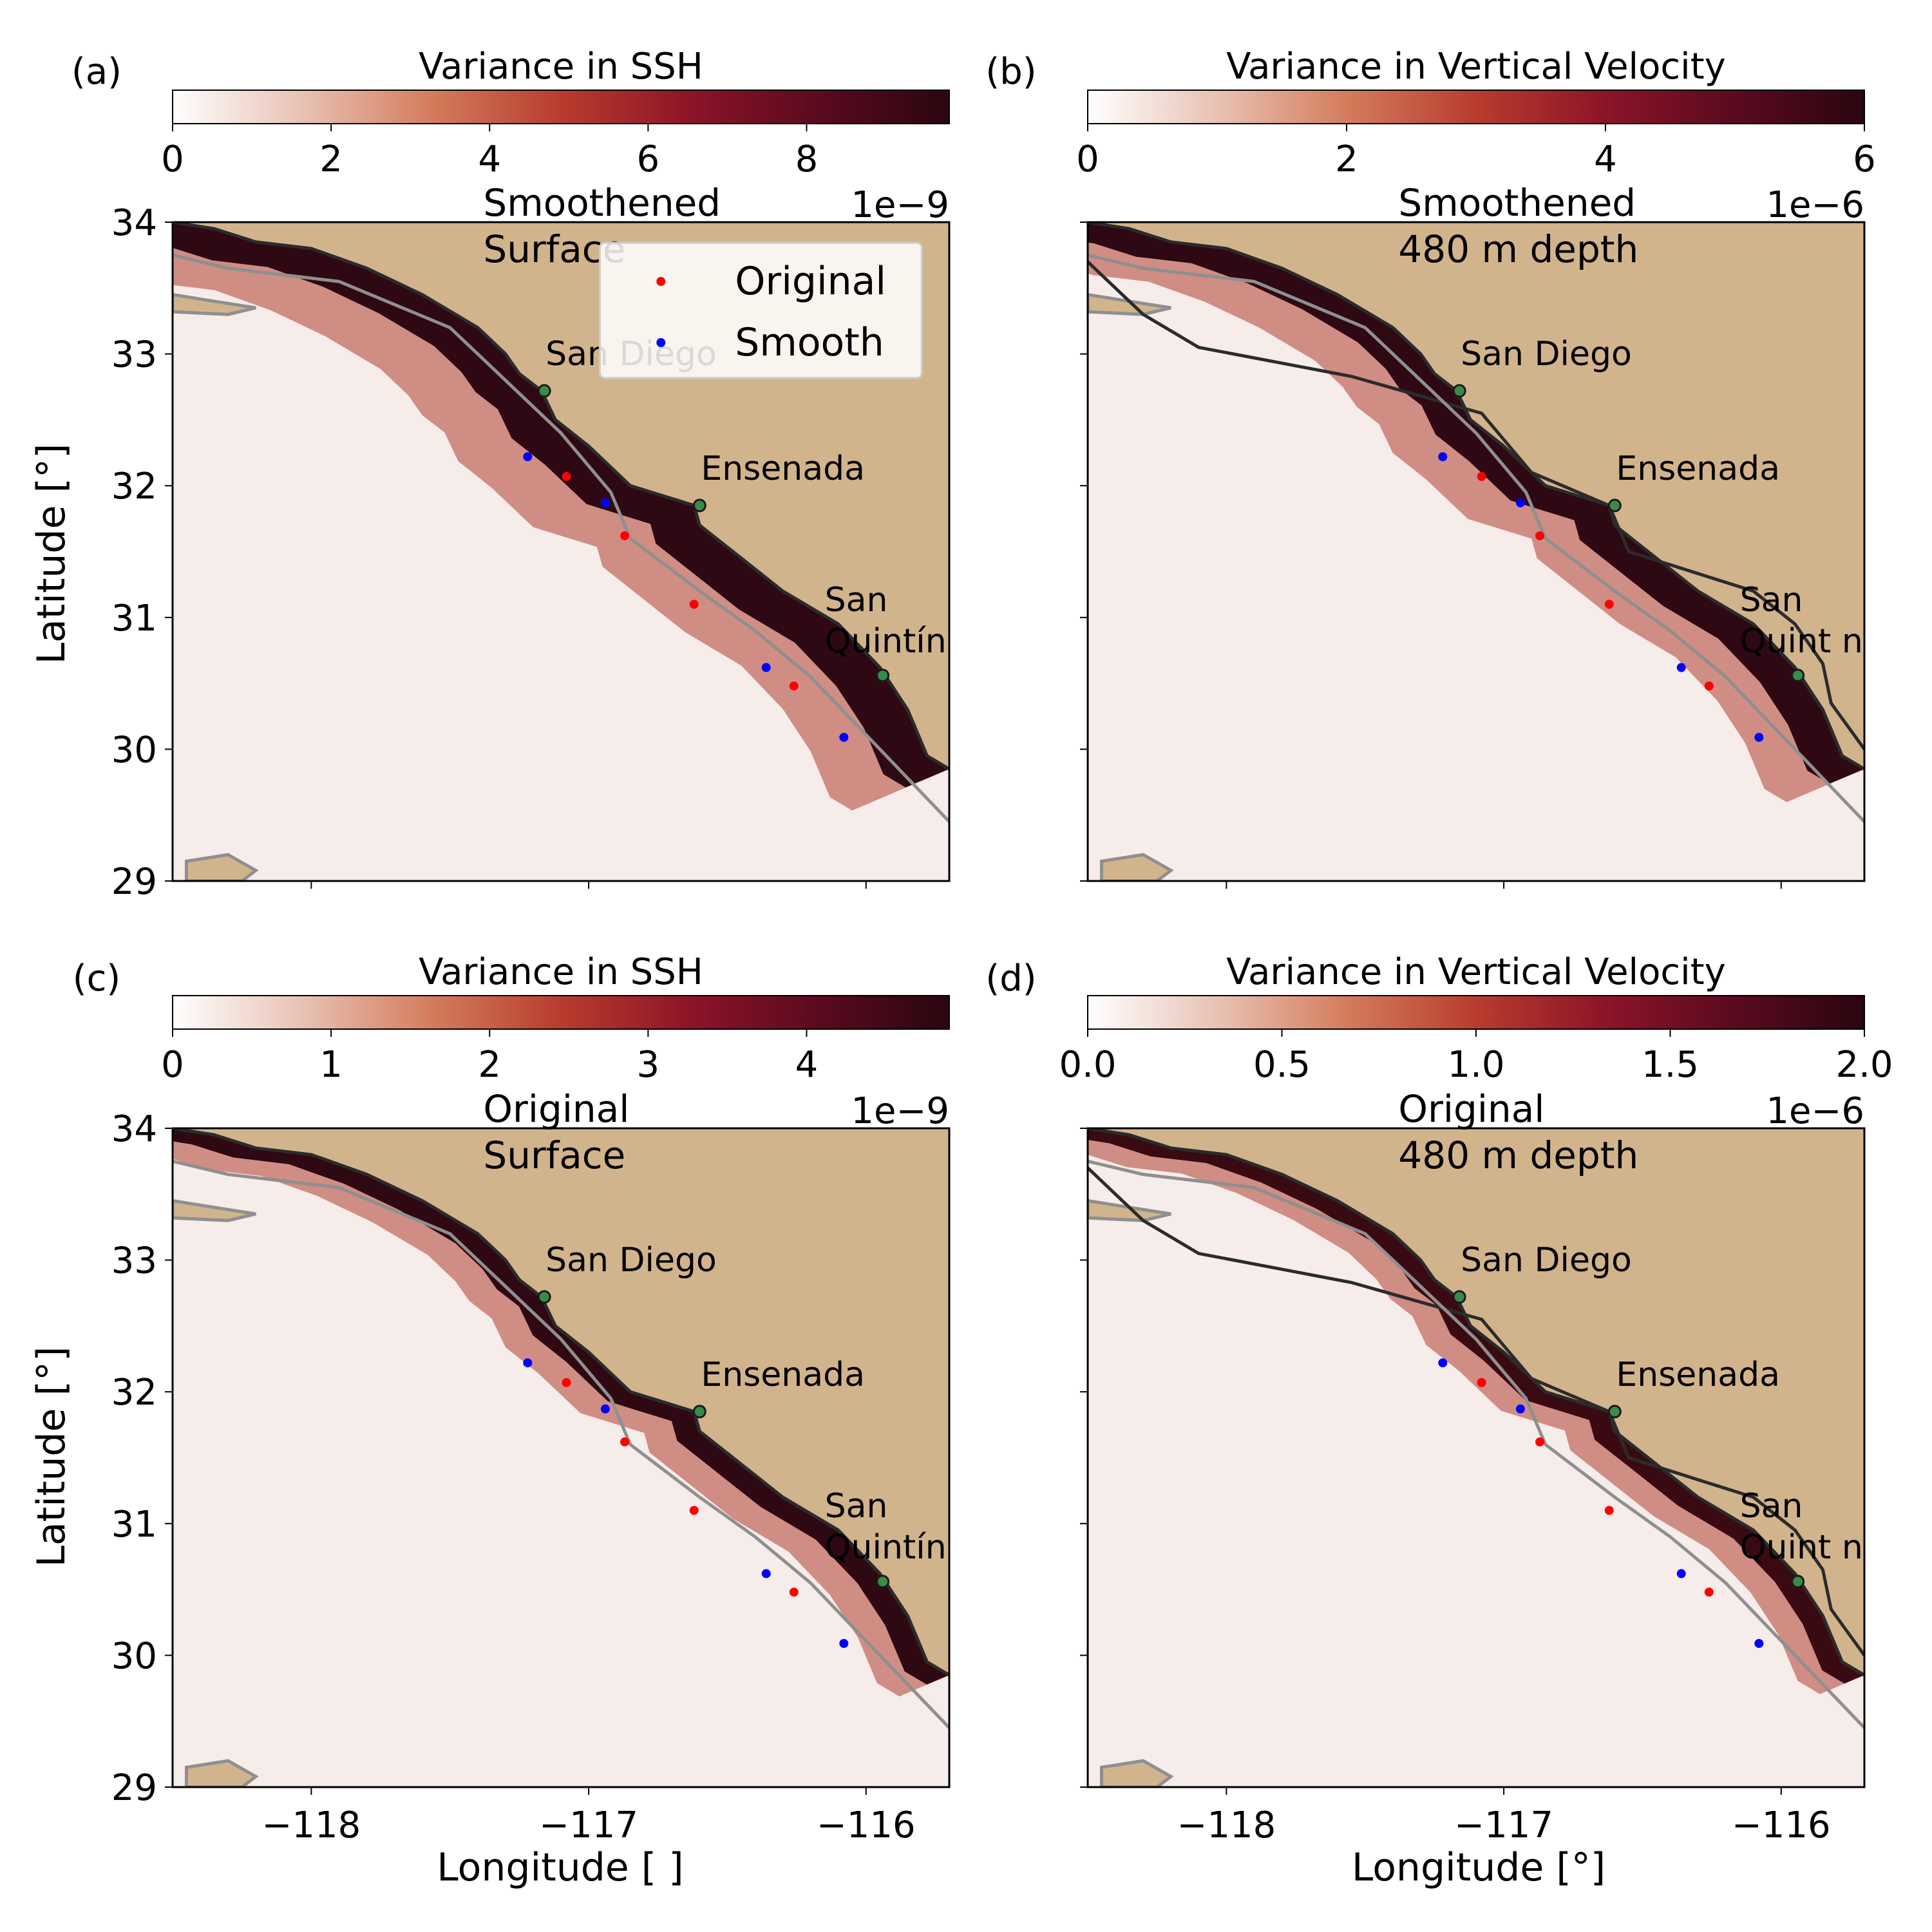  Describe the element at coordinates (661, 342) in the screenshot. I see `legend-smooth-marker` at that location.